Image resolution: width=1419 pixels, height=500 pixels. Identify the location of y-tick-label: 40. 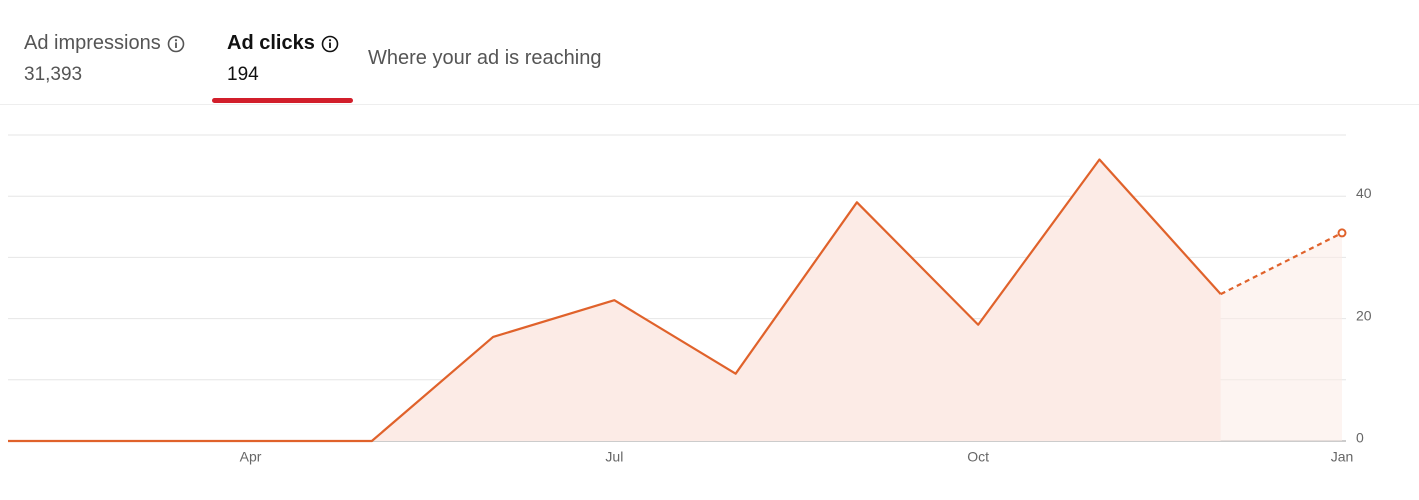
(1364, 193).